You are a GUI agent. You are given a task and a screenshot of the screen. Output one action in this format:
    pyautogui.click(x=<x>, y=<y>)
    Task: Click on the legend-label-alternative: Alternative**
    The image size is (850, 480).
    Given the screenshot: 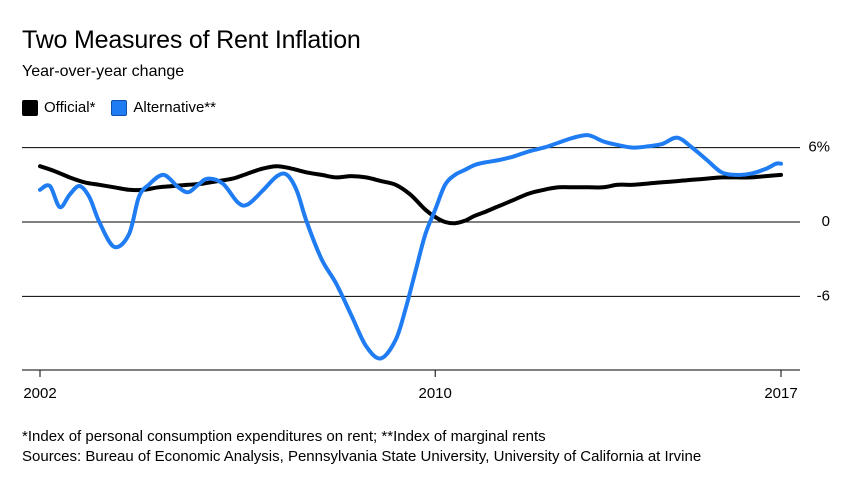 What is the action you would take?
    pyautogui.click(x=174, y=107)
    